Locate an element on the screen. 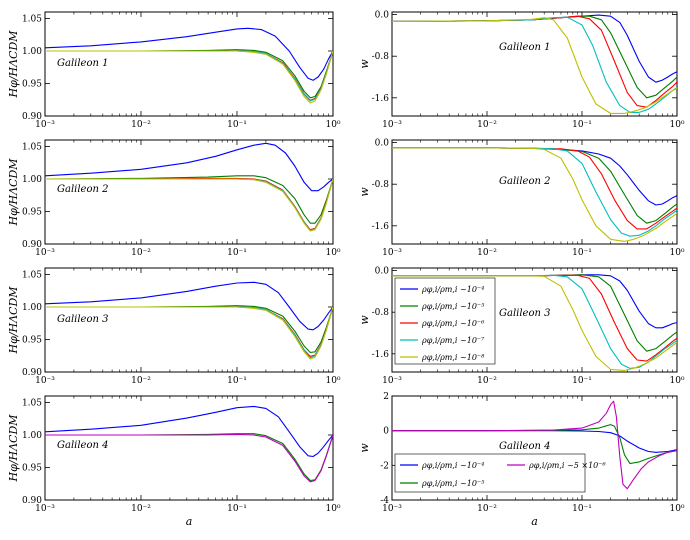 This screenshot has width=690, height=540. panel-annotation: Galileon 1 is located at coordinates (82, 63).